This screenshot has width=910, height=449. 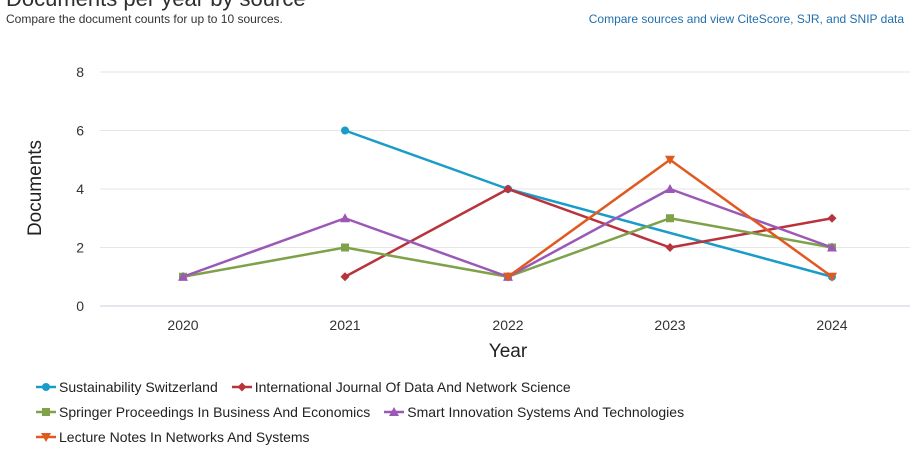 What do you see at coordinates (831, 325) in the screenshot?
I see `x-tick-label: 2024` at bounding box center [831, 325].